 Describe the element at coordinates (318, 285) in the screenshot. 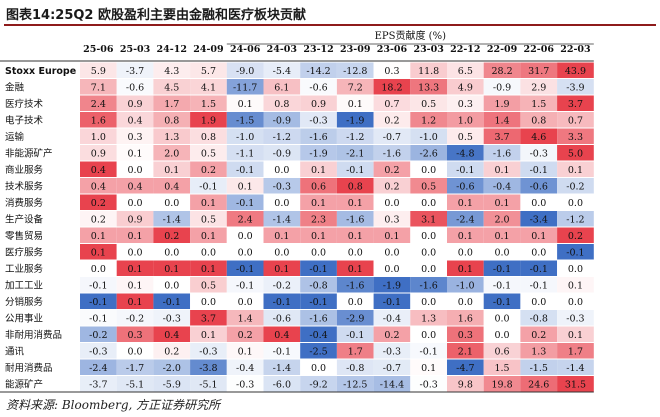

I see `cell-value: -0.8` at that location.